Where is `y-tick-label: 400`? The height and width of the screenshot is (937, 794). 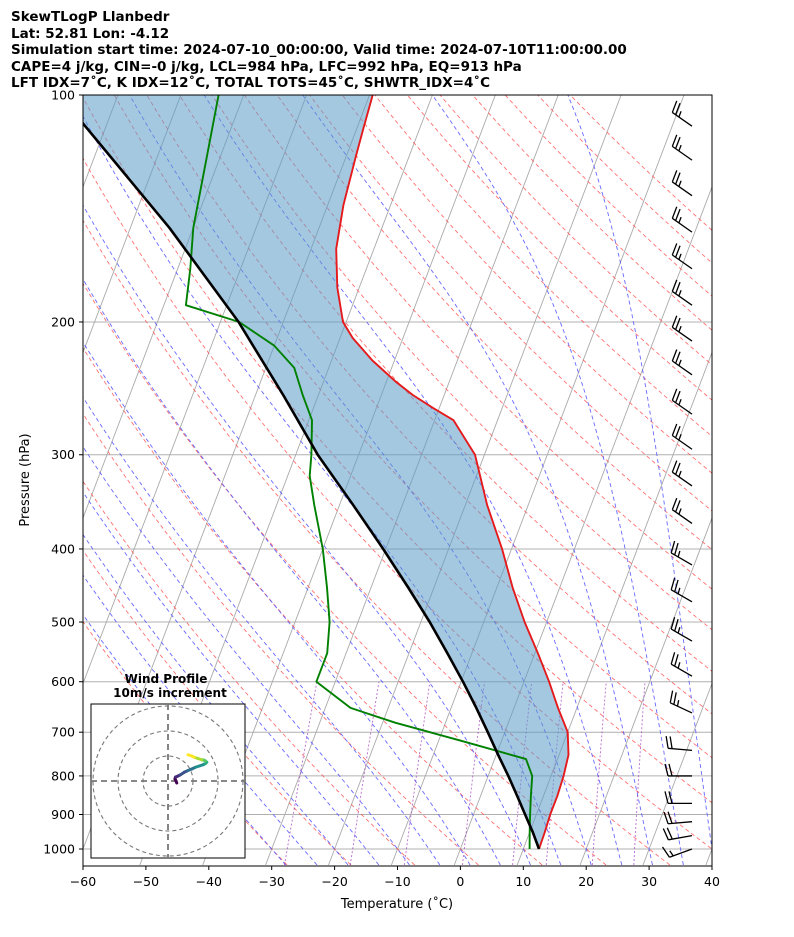
y-tick-label: 400 is located at coordinates (63, 548).